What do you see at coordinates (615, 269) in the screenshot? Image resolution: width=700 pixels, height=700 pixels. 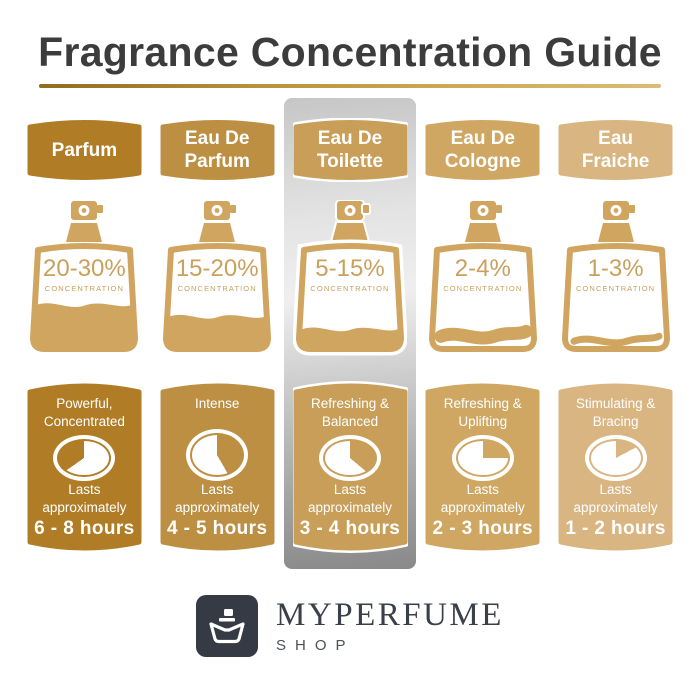 I see `concentration-percent: 1-3%` at bounding box center [615, 269].